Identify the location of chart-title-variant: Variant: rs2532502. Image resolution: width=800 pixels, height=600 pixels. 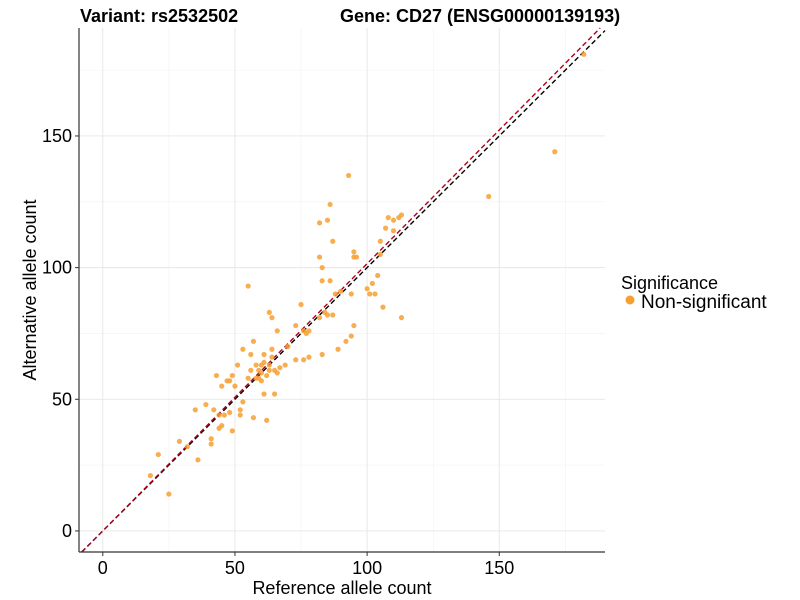
(159, 16).